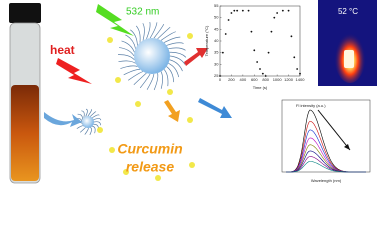  Describe the element at coordinates (25, 93) in the screenshot. I see `vial` at that location.